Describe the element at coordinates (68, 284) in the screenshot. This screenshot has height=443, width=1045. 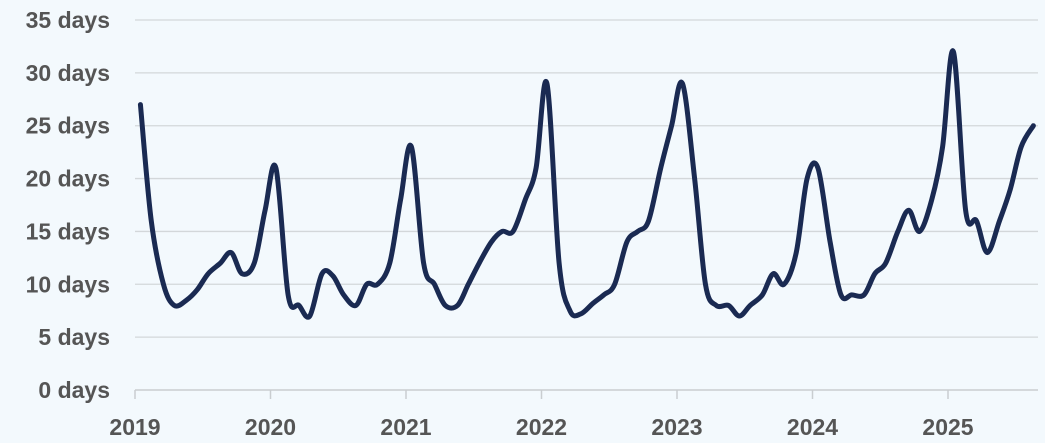
I see `y-tick-label: 10 days` at that location.